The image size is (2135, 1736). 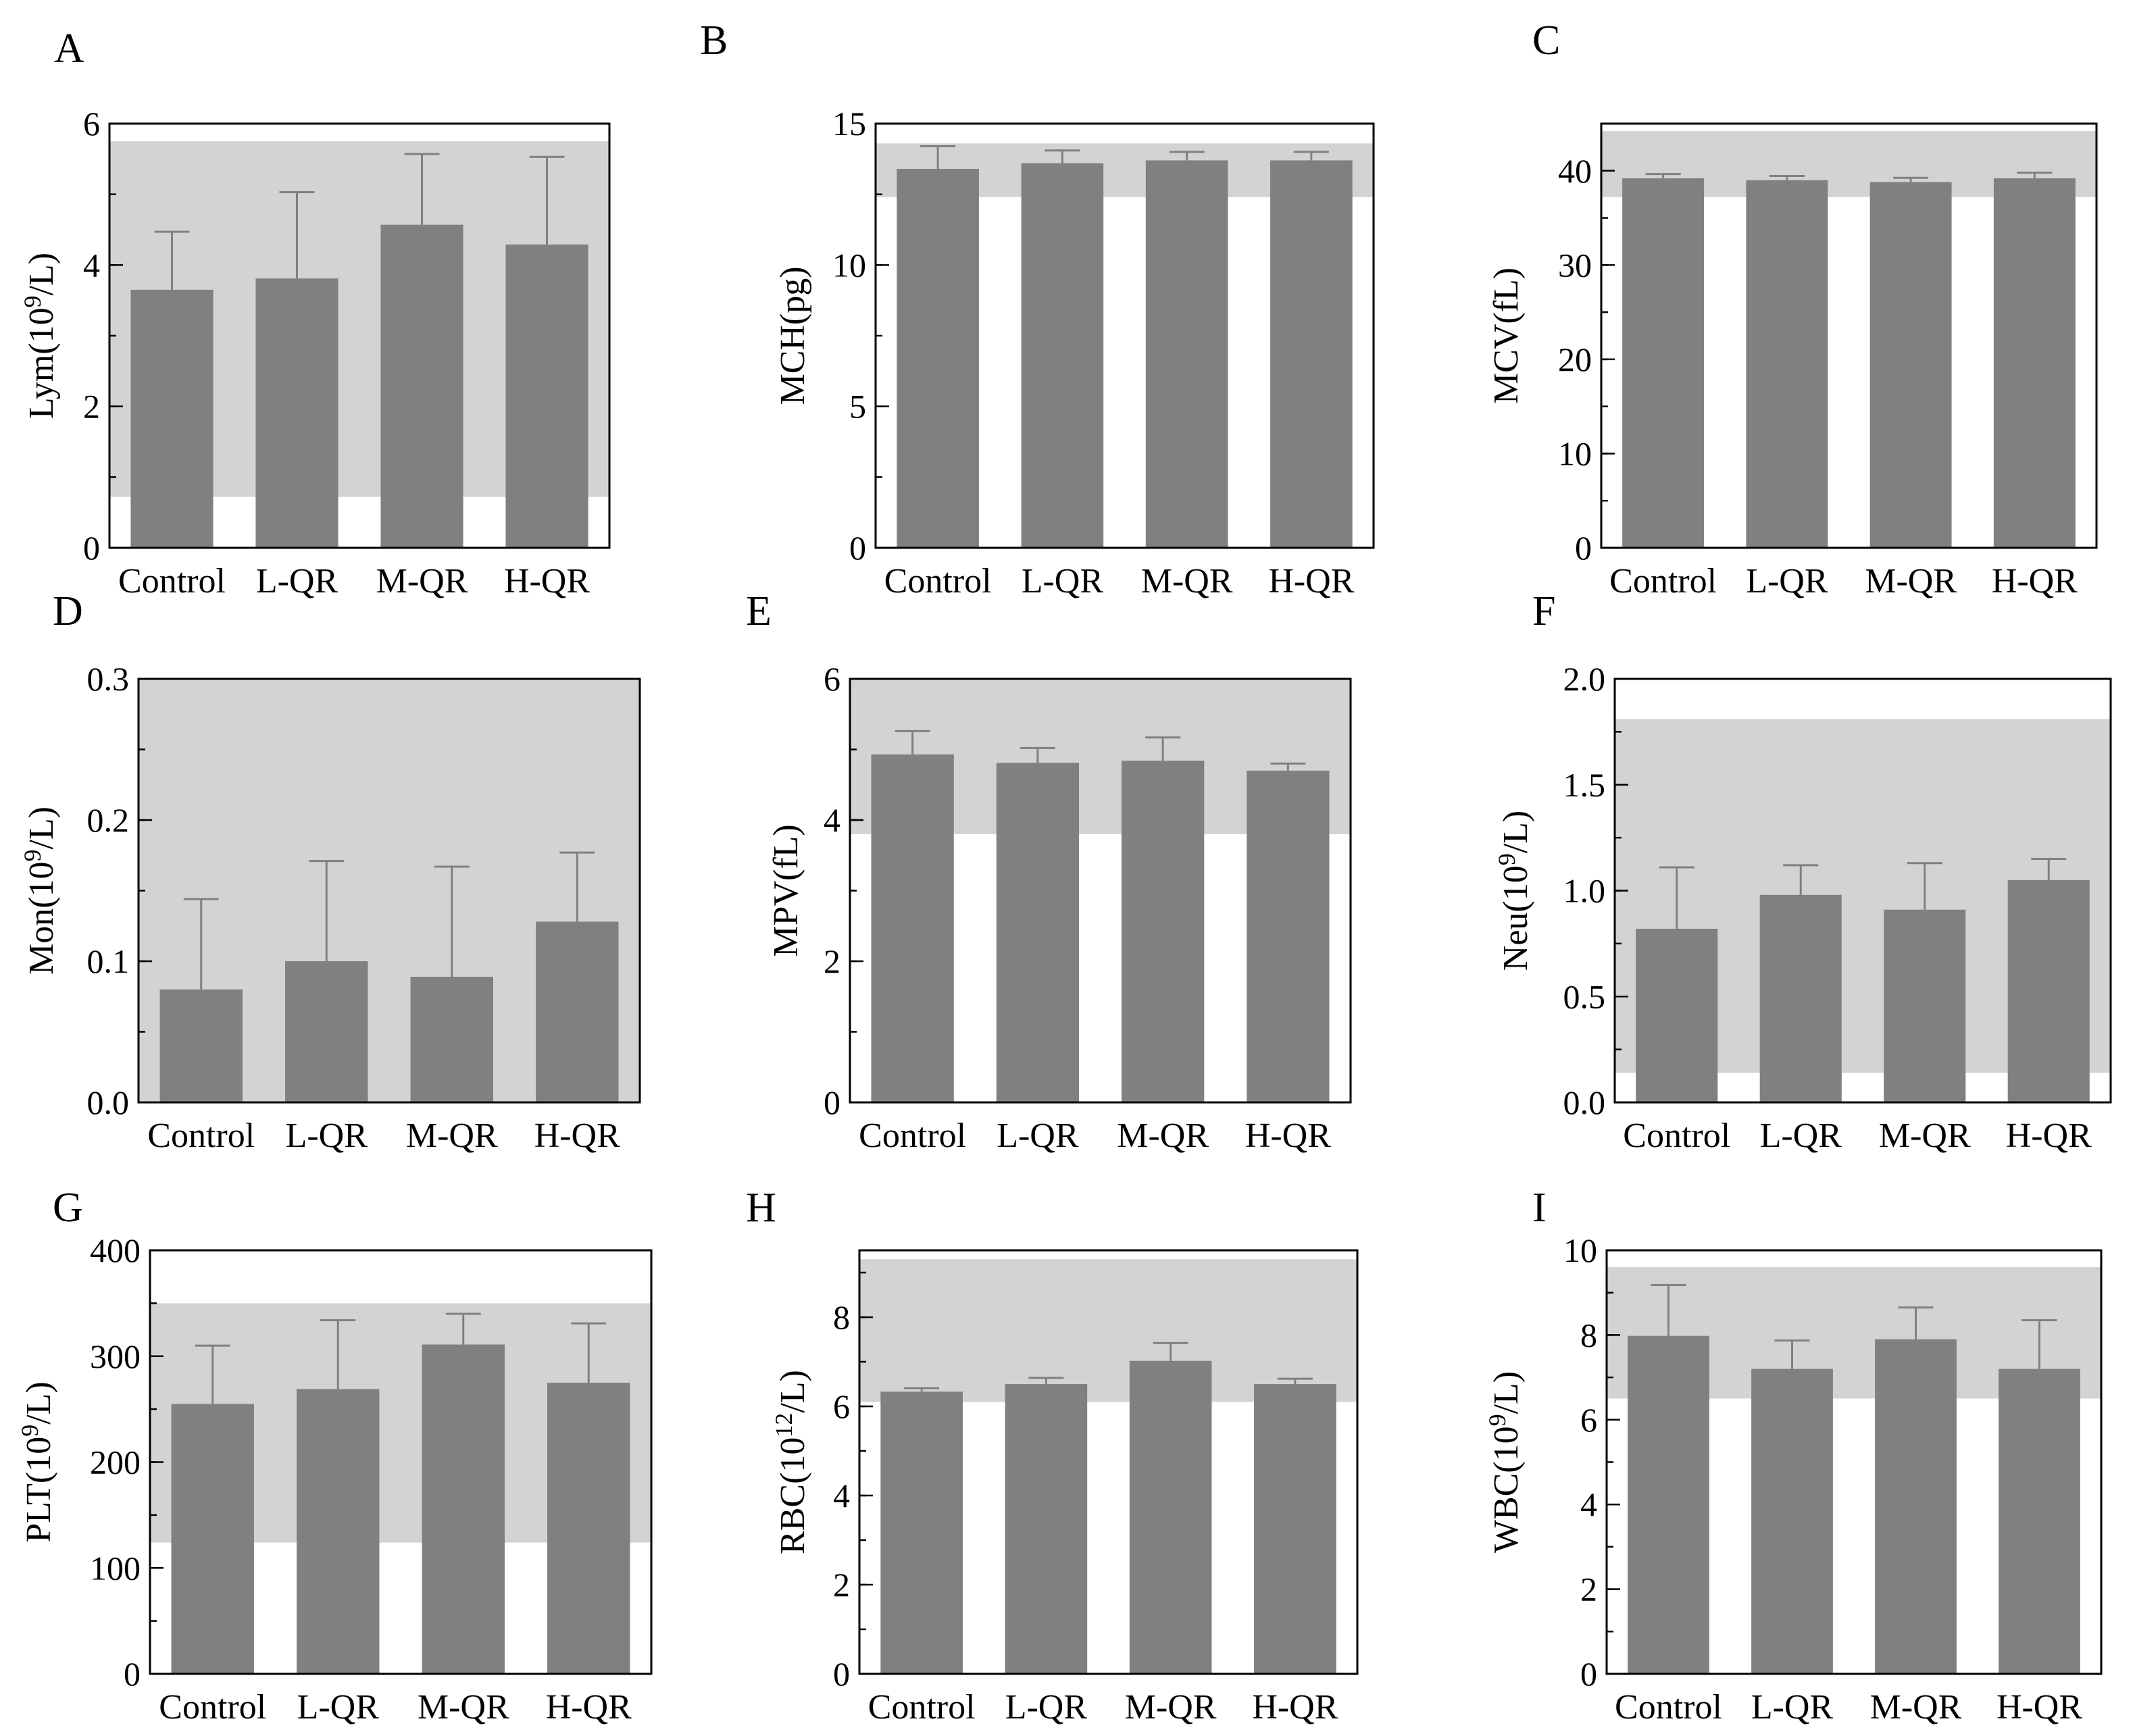 What do you see at coordinates (37, 1462) in the screenshot?
I see `y-axis-title: PLT(109/L)` at bounding box center [37, 1462].